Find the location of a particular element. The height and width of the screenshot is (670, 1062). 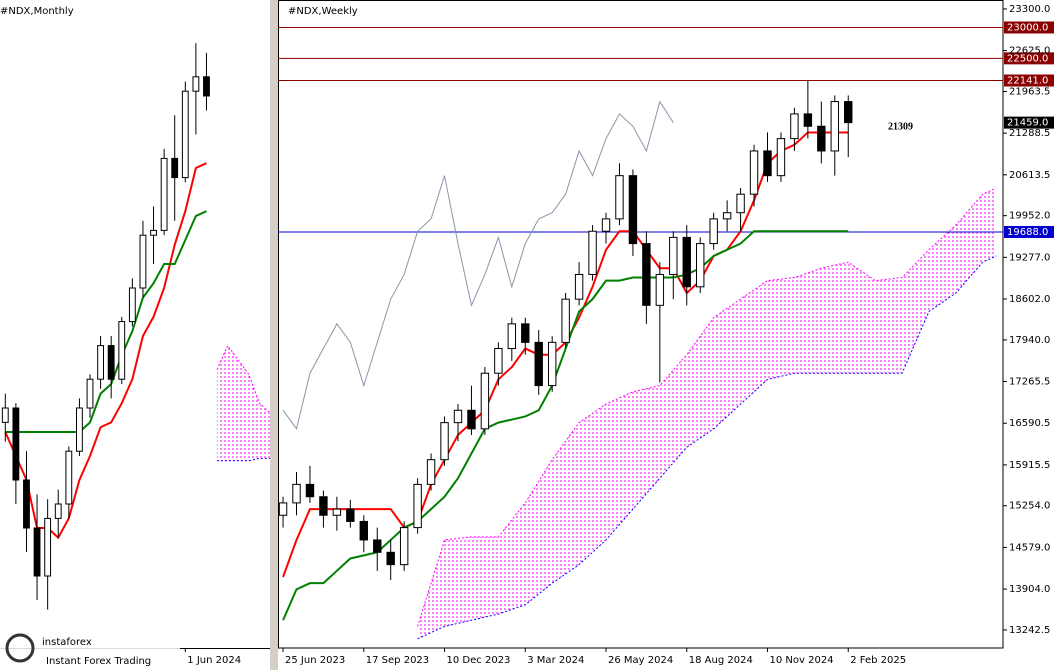

level-label: 23000.0 is located at coordinates (1027, 27).